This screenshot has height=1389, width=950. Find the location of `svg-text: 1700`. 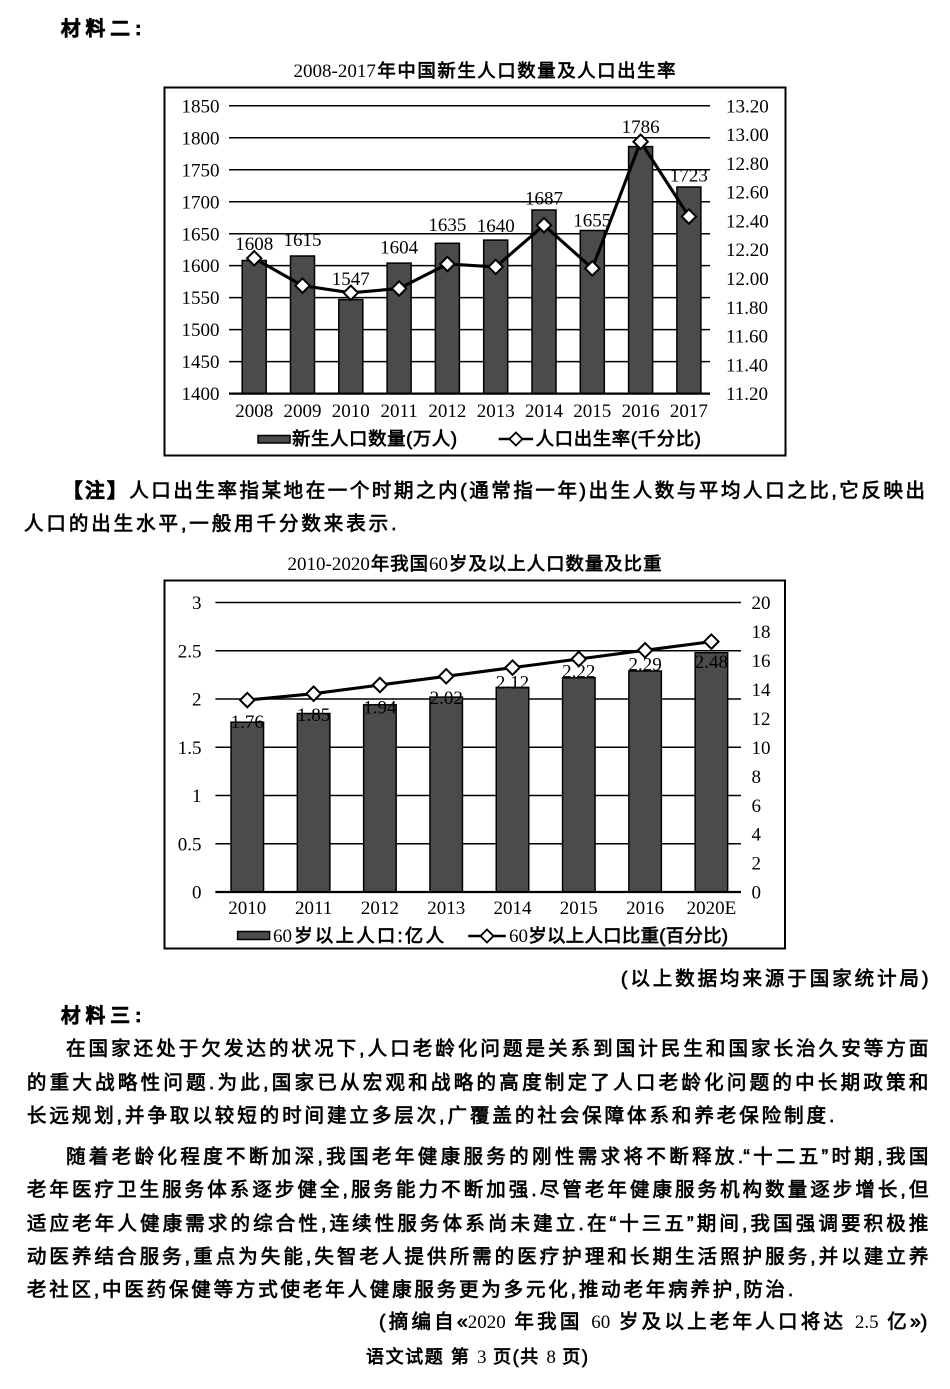

svg-text: 1700 is located at coordinates (201, 202).